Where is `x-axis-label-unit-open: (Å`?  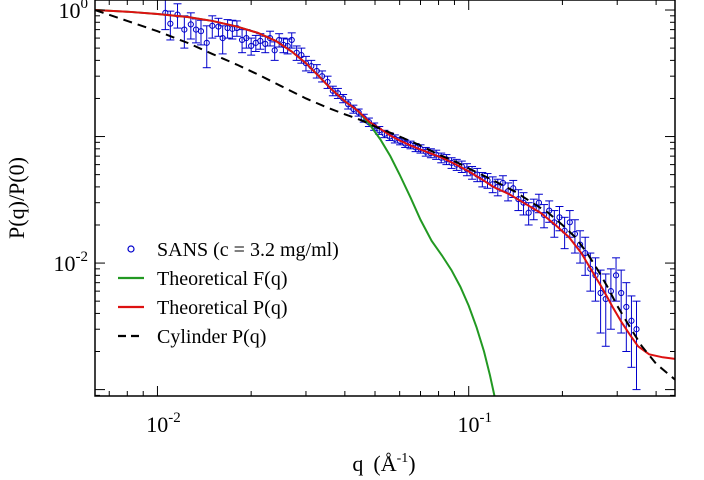 x-axis-label-unit-open: (Å is located at coordinates (384, 463).